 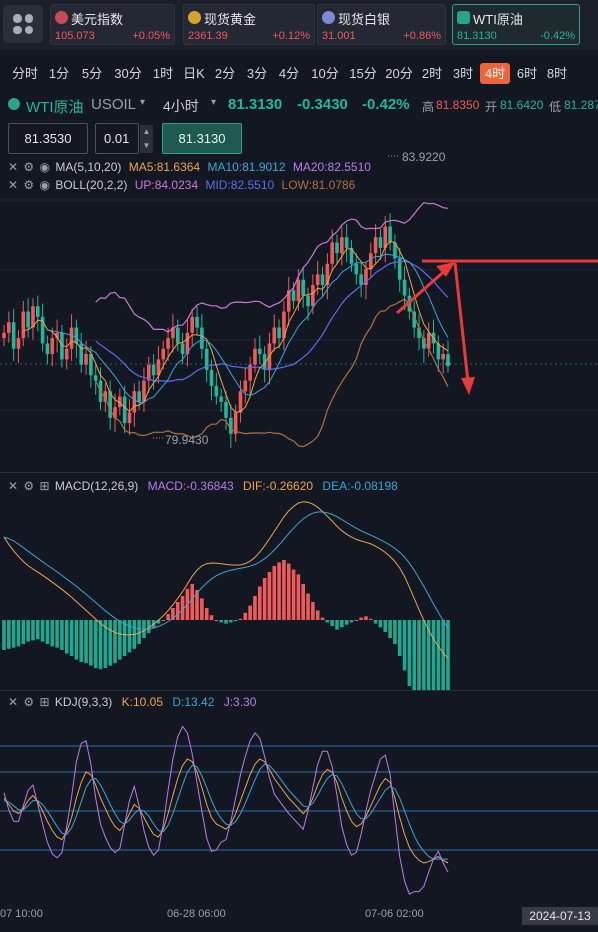 What do you see at coordinates (146, 132) in the screenshot?
I see `quantity-increase-icon: ▲` at bounding box center [146, 132].